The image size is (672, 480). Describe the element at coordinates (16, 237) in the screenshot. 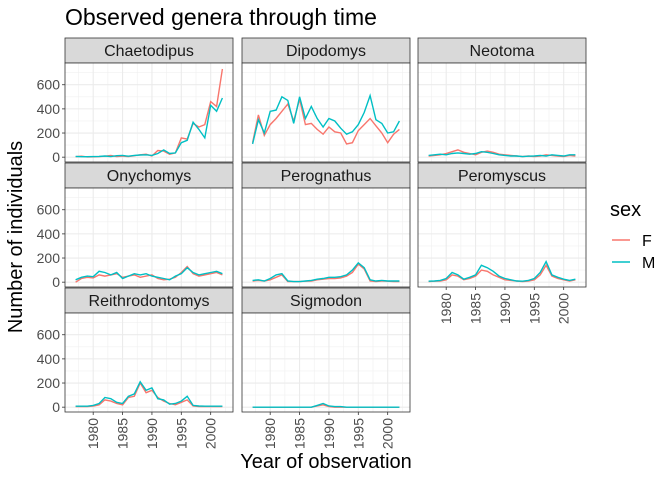

I see `y-axis-title: Number of individuals` at that location.